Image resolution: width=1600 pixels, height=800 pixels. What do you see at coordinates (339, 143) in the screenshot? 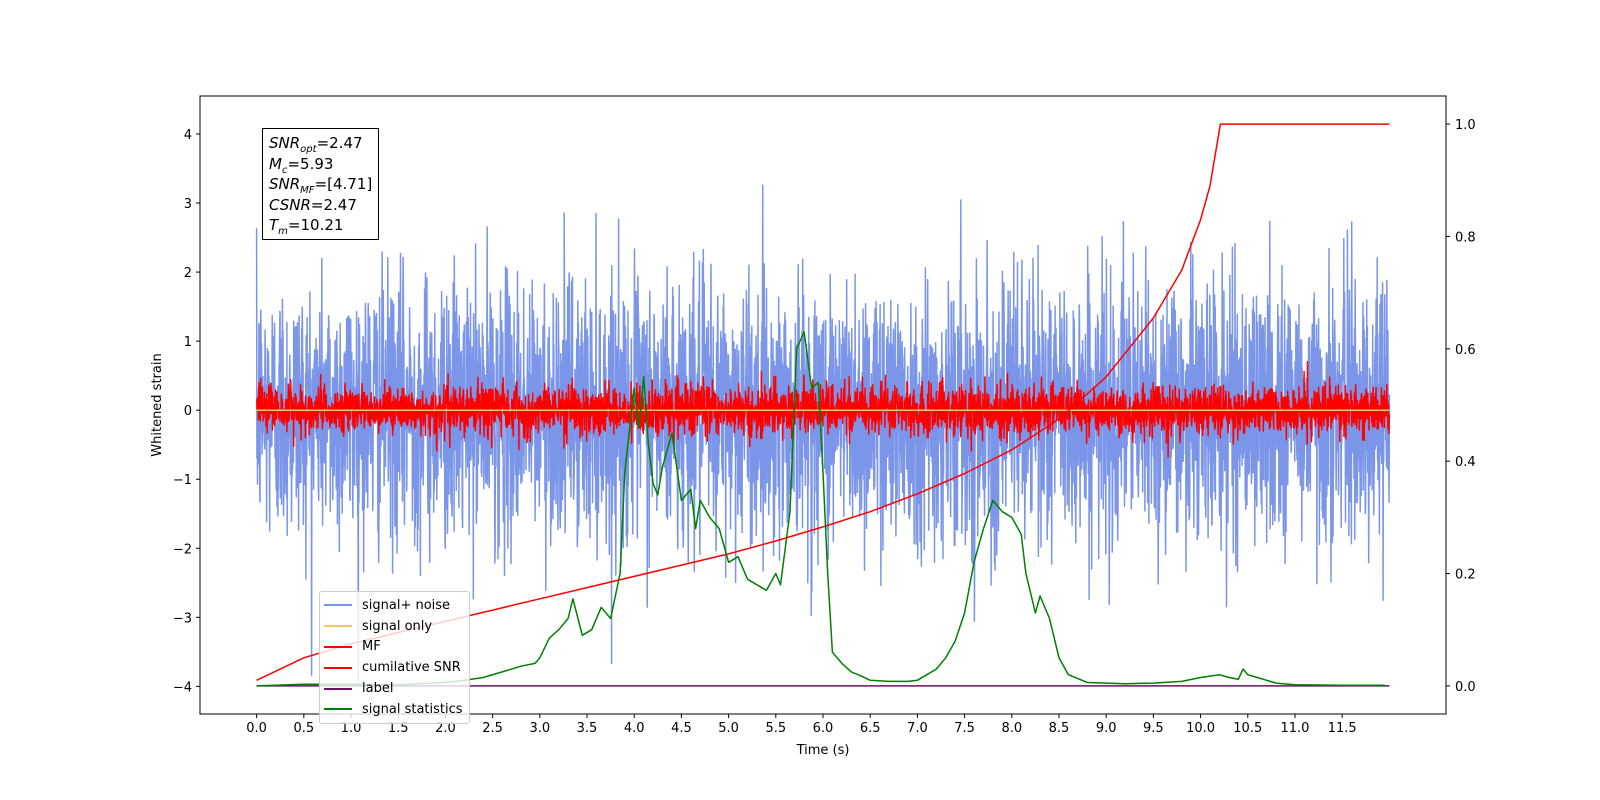
I see `snr-opt-value: =2.47` at bounding box center [339, 143].